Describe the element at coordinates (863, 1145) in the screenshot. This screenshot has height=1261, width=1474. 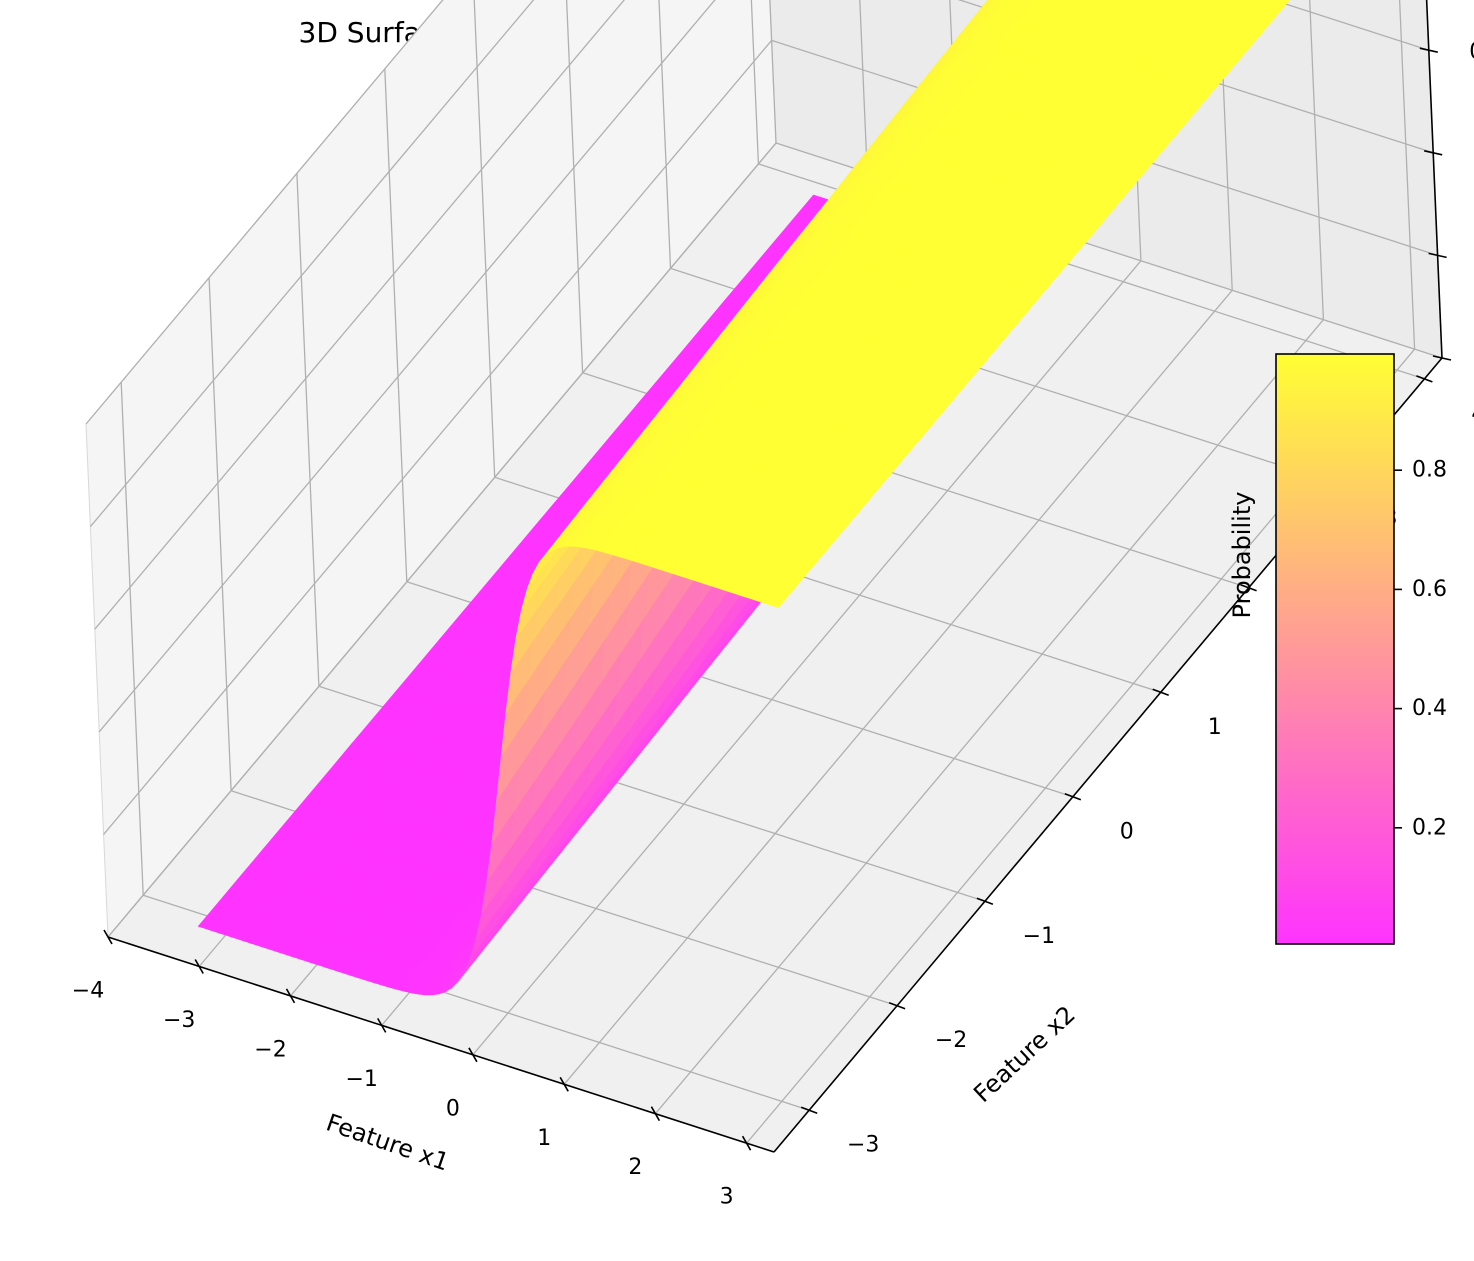
I see `y-tick-label: −3` at that location.